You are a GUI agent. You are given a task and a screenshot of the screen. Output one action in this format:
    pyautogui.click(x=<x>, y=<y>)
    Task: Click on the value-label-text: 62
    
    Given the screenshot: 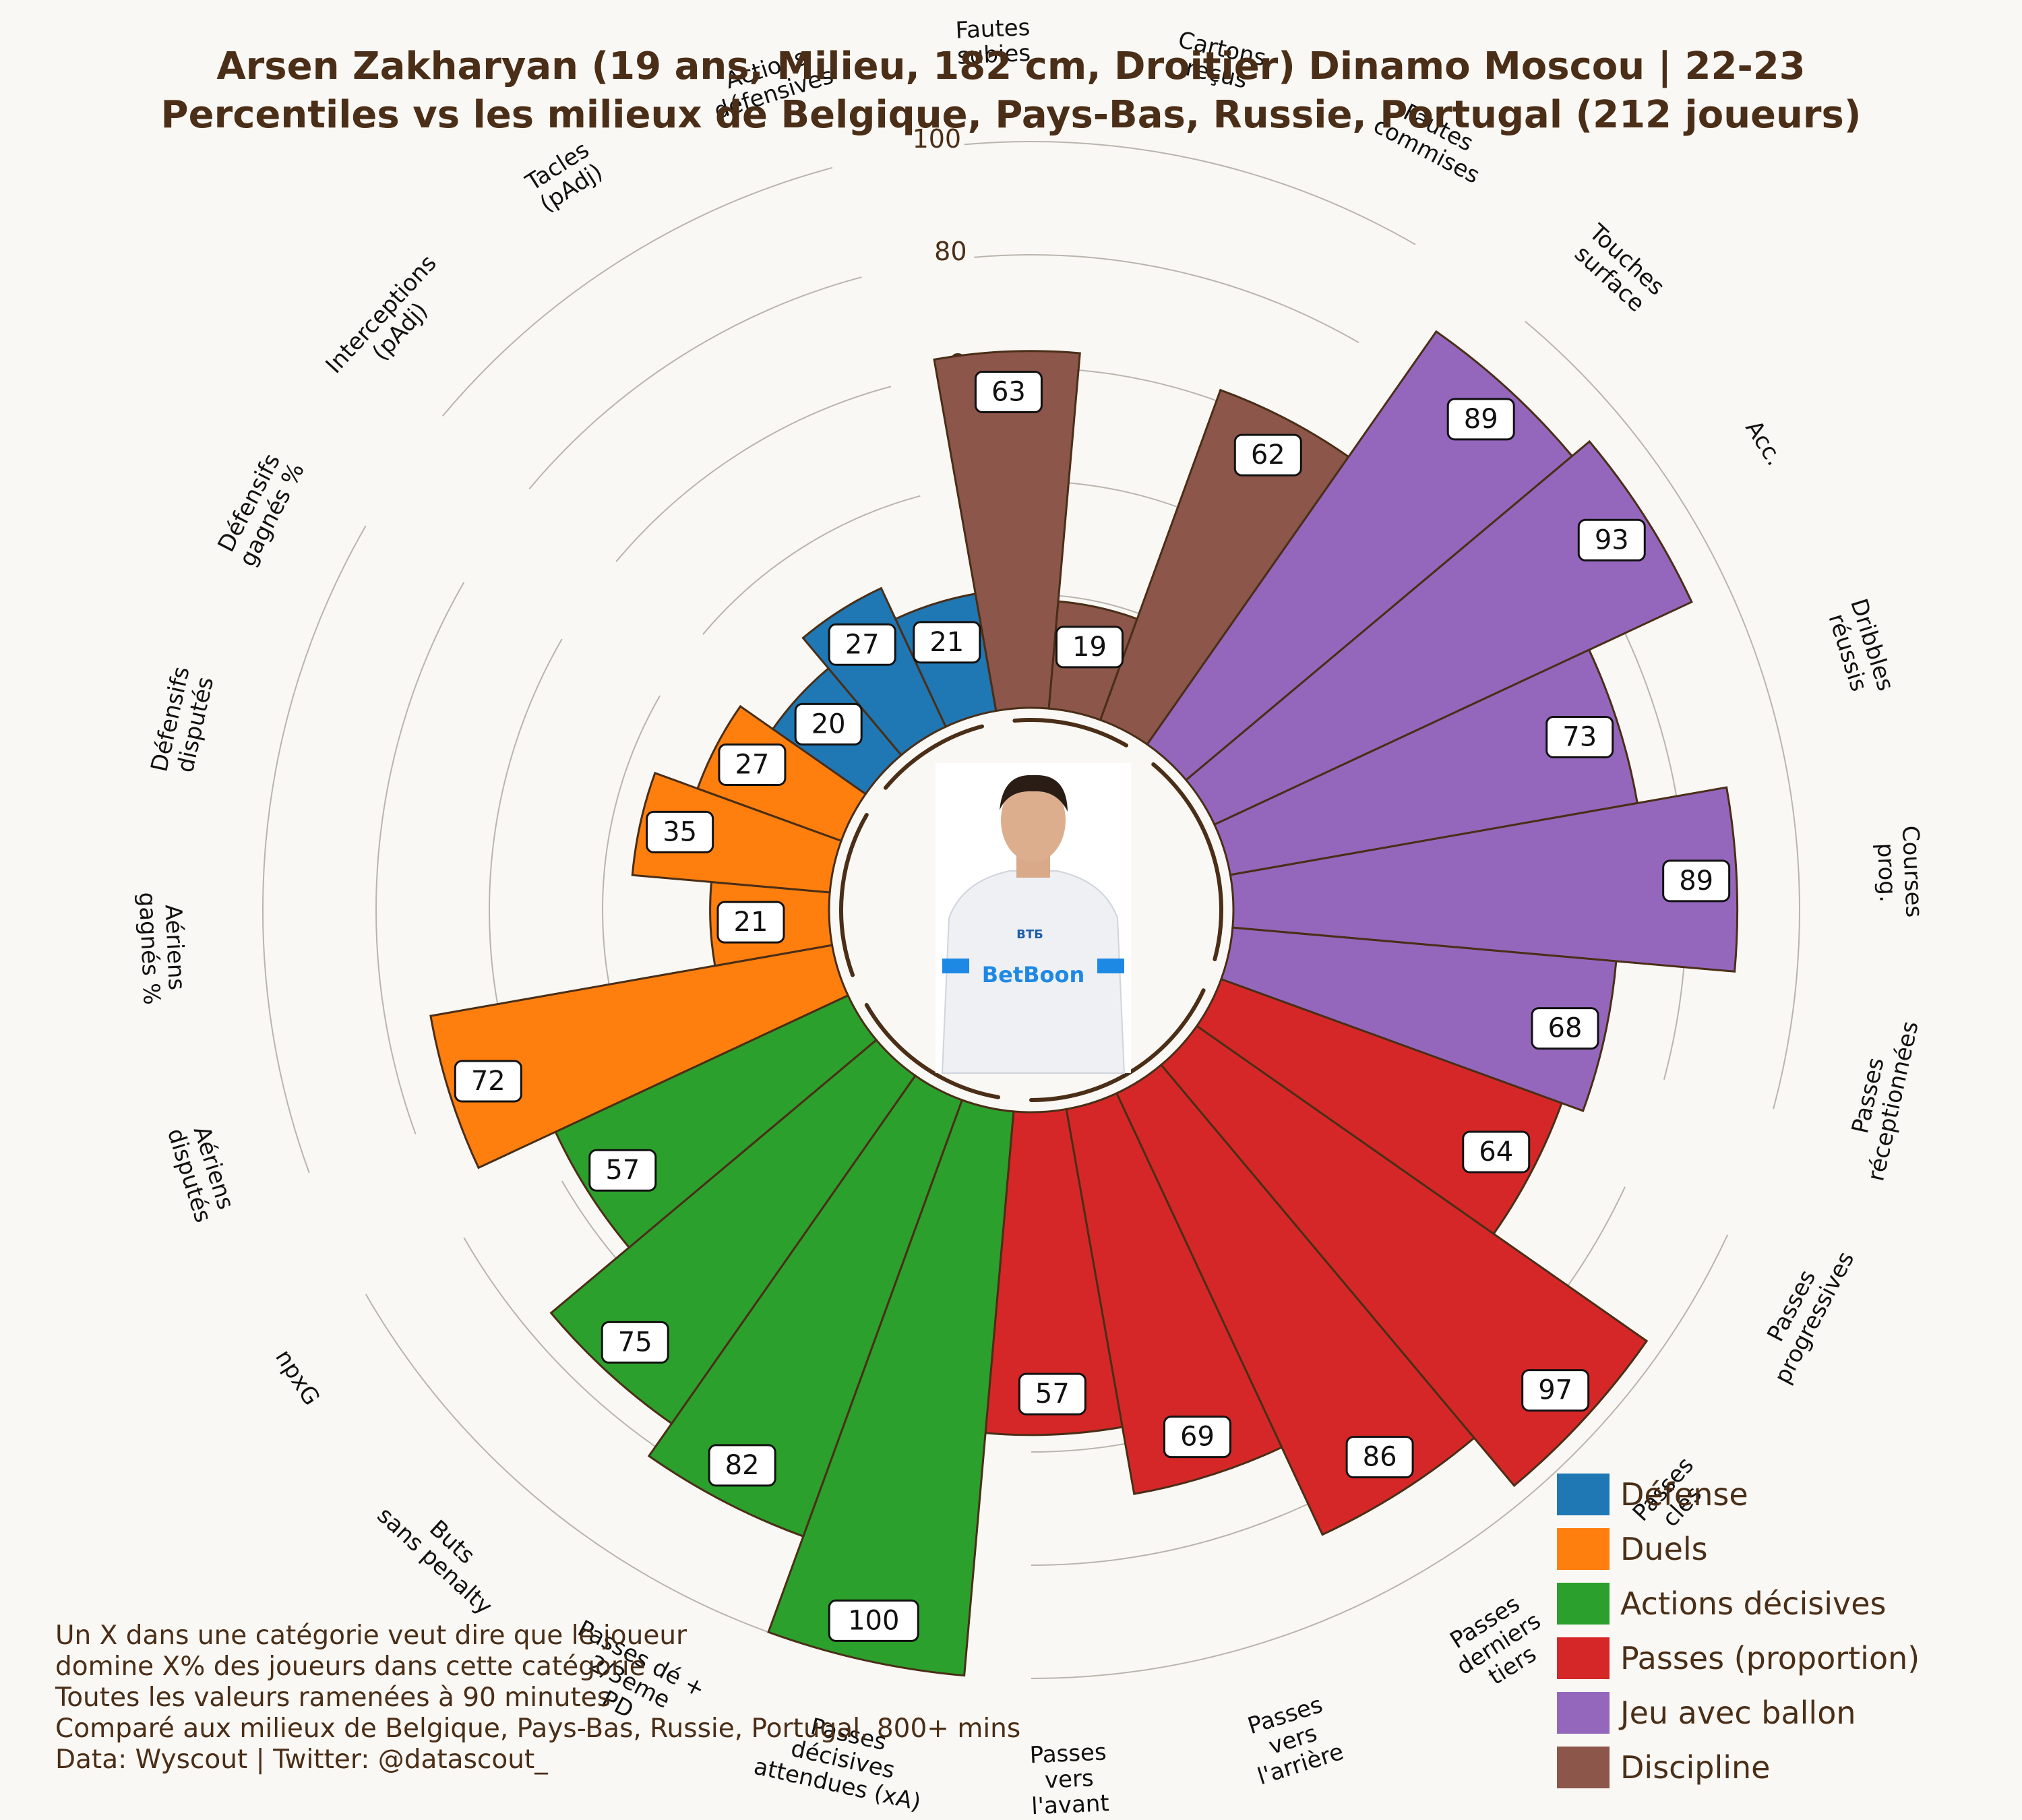 What is the action you would take?
    pyautogui.click(x=1268, y=455)
    